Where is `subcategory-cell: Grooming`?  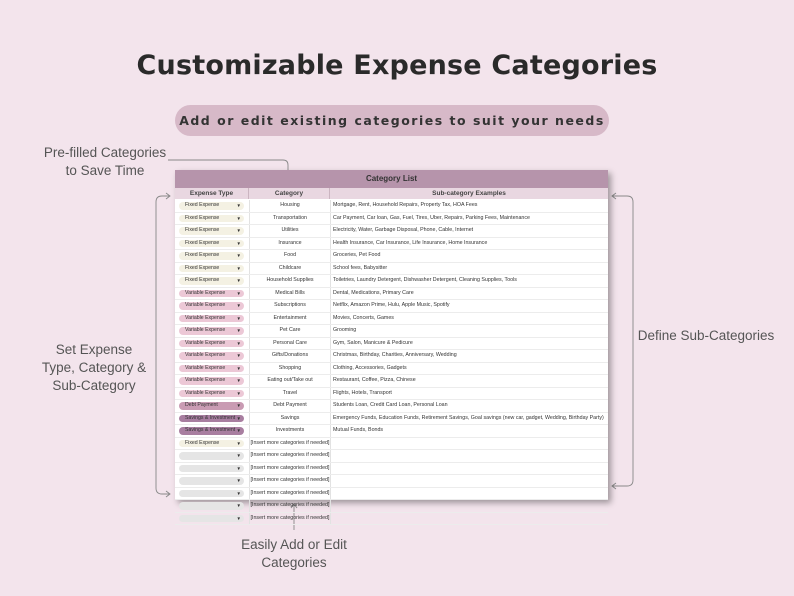
subcategory-cell: Grooming is located at coordinates (469, 331).